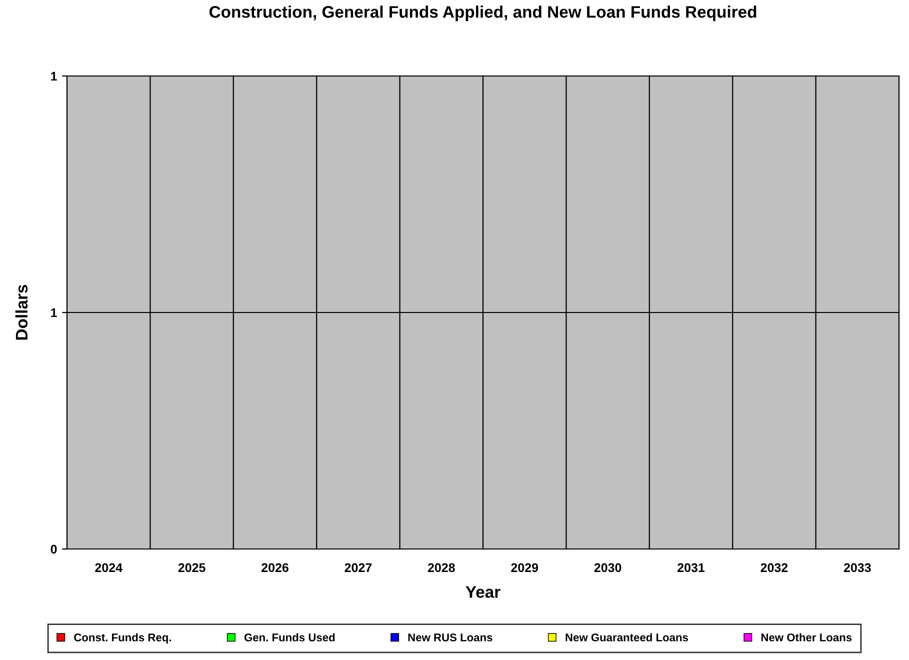  Describe the element at coordinates (482, 14) in the screenshot. I see `chart-title: Construction, General Funds Applied, and New Loan Funds Required` at that location.